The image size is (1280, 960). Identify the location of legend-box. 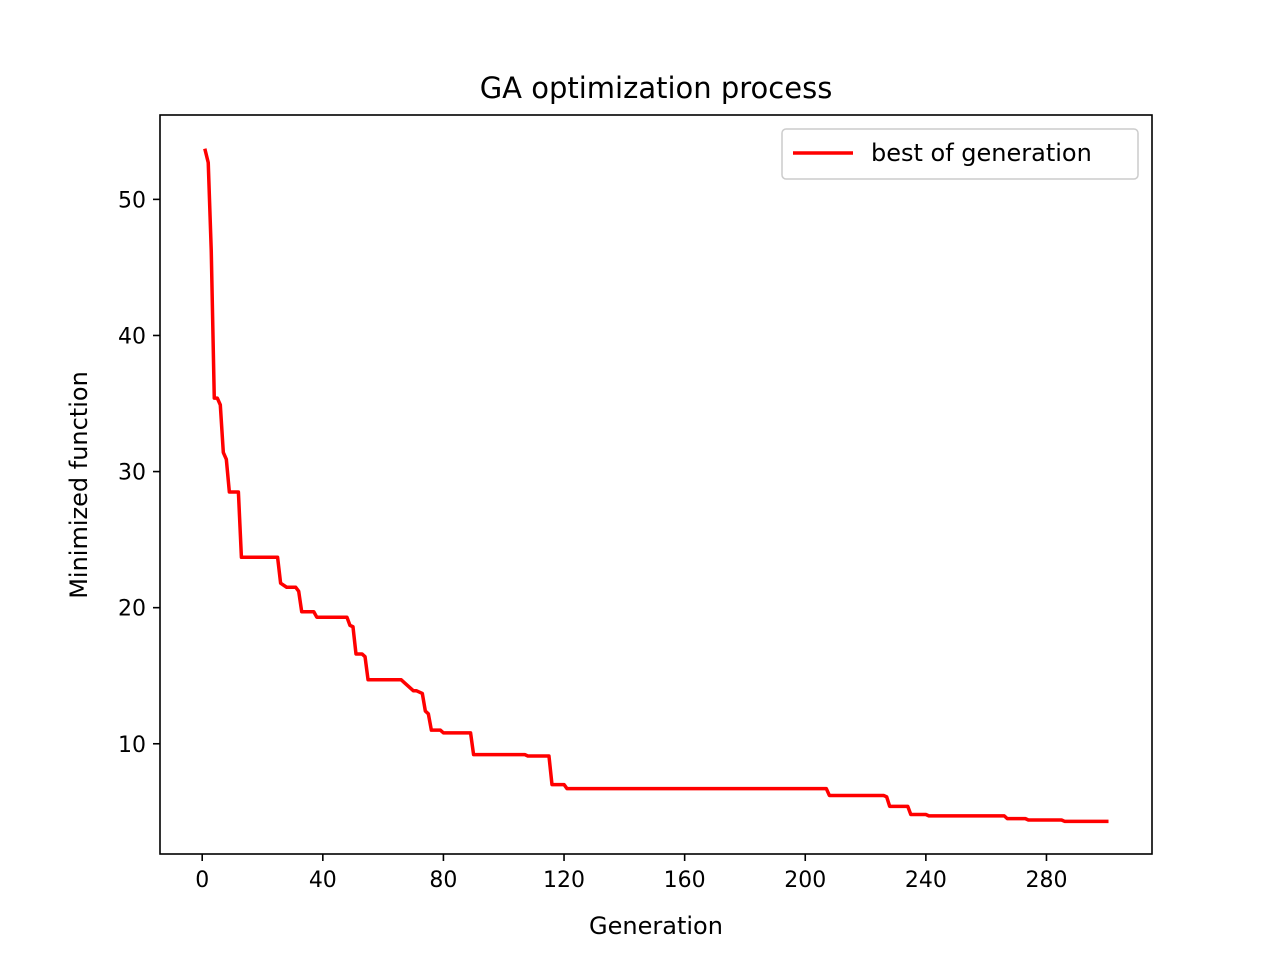
(960, 154).